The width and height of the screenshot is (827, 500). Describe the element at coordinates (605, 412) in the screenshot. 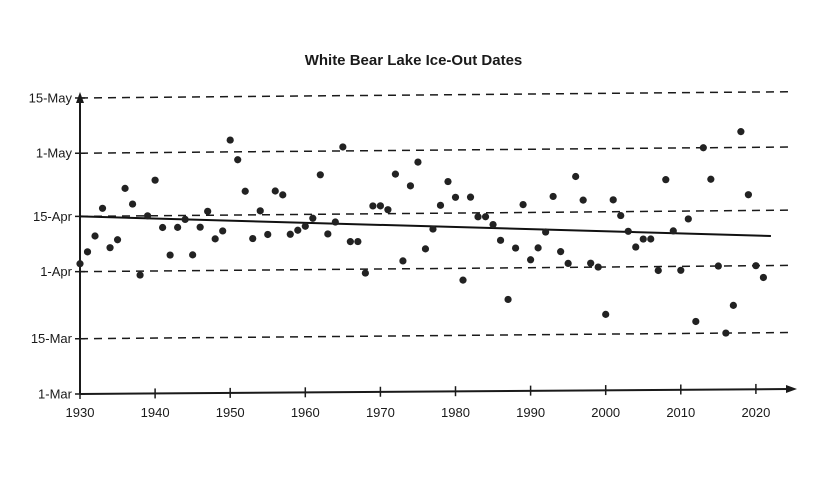

I see `x-tick-label: 2000` at that location.